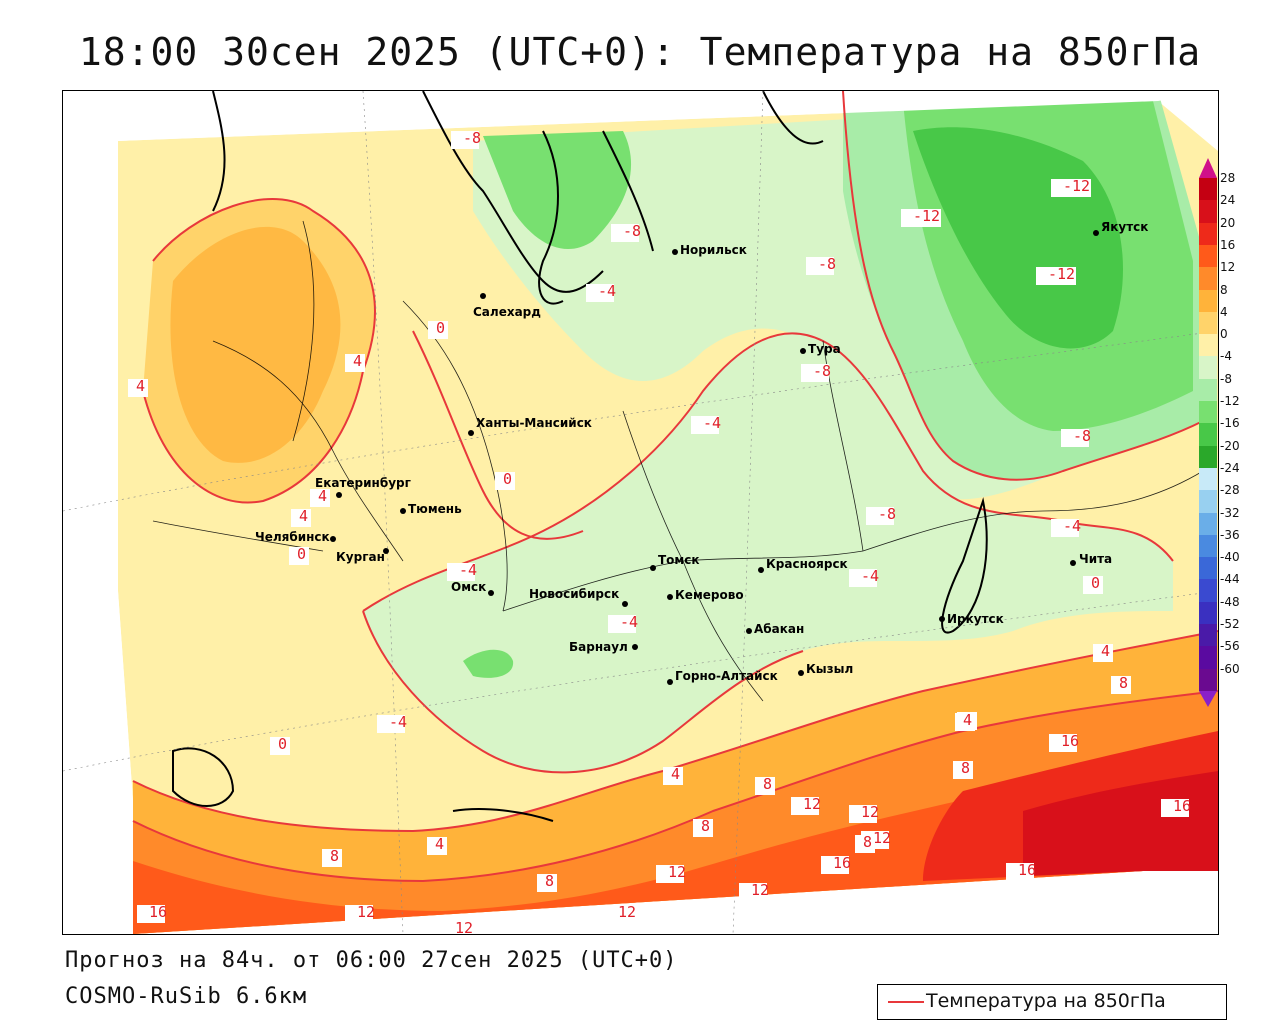 This screenshot has width=1280, height=1024. Describe the element at coordinates (574, 594) in the screenshot. I see `svg-text: Новосибирск` at that location.